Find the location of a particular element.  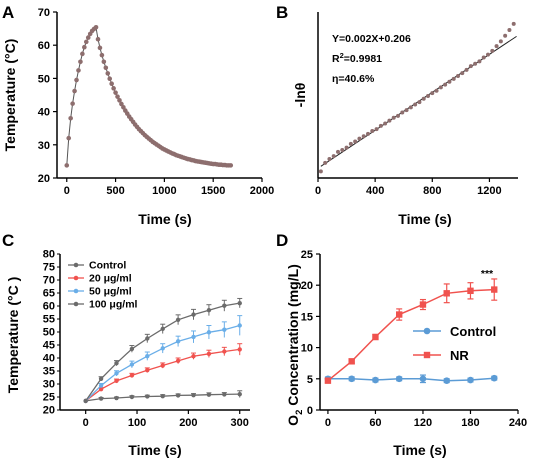

panel-label-a: A is located at coordinates (8, 12).